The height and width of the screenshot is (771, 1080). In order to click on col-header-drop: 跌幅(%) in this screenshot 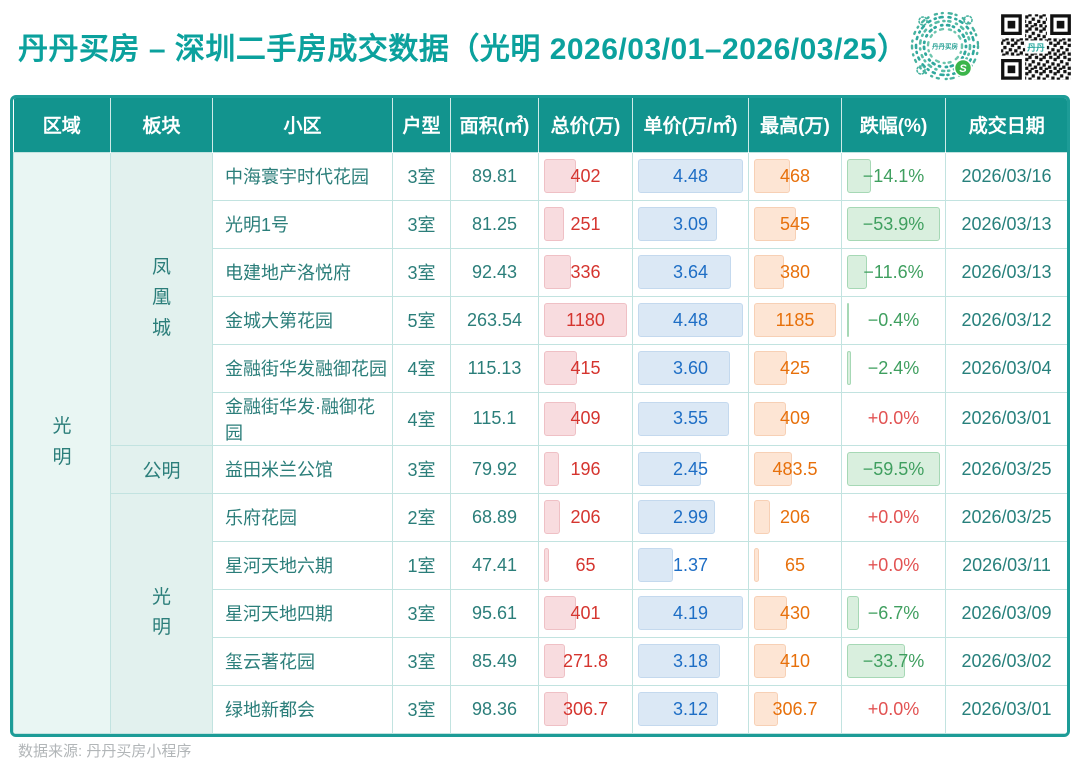, I will do `click(893, 125)`.